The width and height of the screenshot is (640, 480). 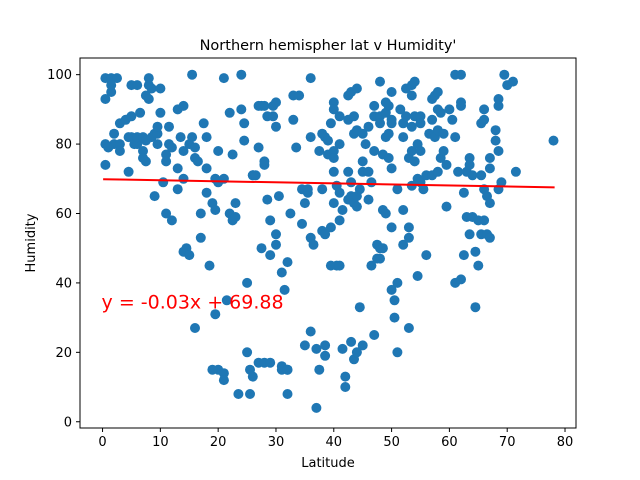 What do you see at coordinates (329, 183) in the screenshot?
I see `regression-line` at bounding box center [329, 183].